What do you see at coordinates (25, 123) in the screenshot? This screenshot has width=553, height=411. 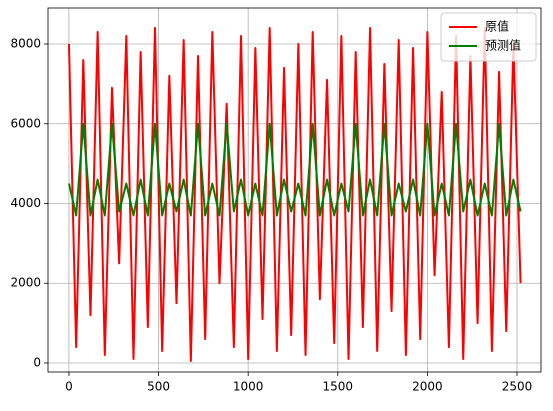 I see `y-tick-label: 6000` at bounding box center [25, 123].